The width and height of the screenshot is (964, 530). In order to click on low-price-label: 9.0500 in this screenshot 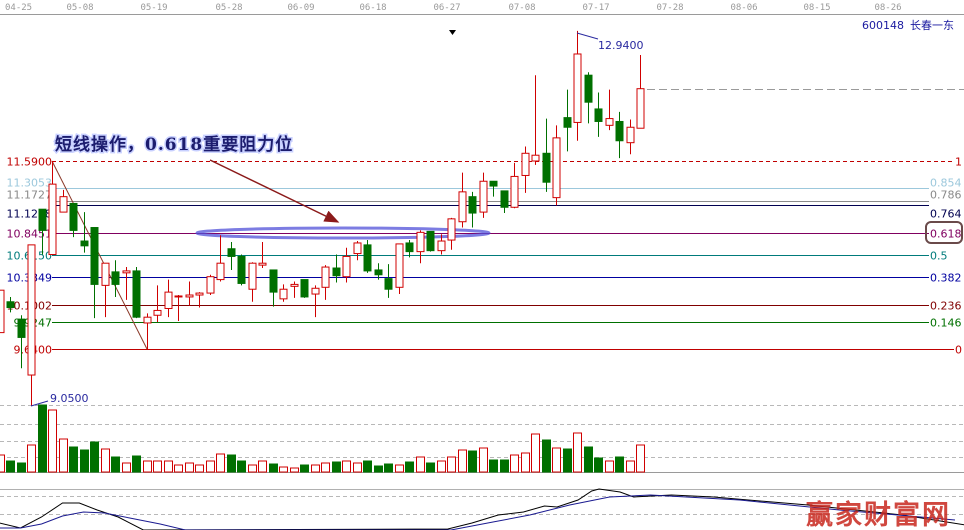, I will do `click(69, 398)`.